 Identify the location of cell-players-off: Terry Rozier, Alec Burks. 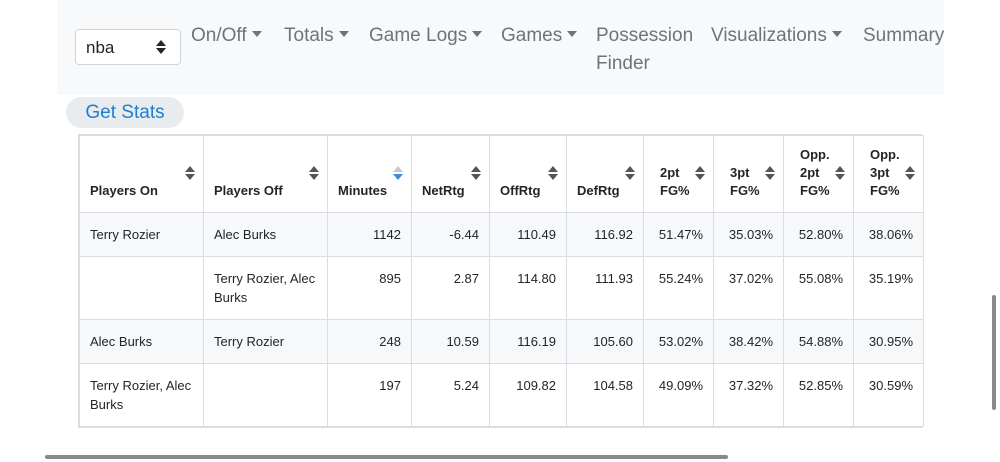
(265, 288).